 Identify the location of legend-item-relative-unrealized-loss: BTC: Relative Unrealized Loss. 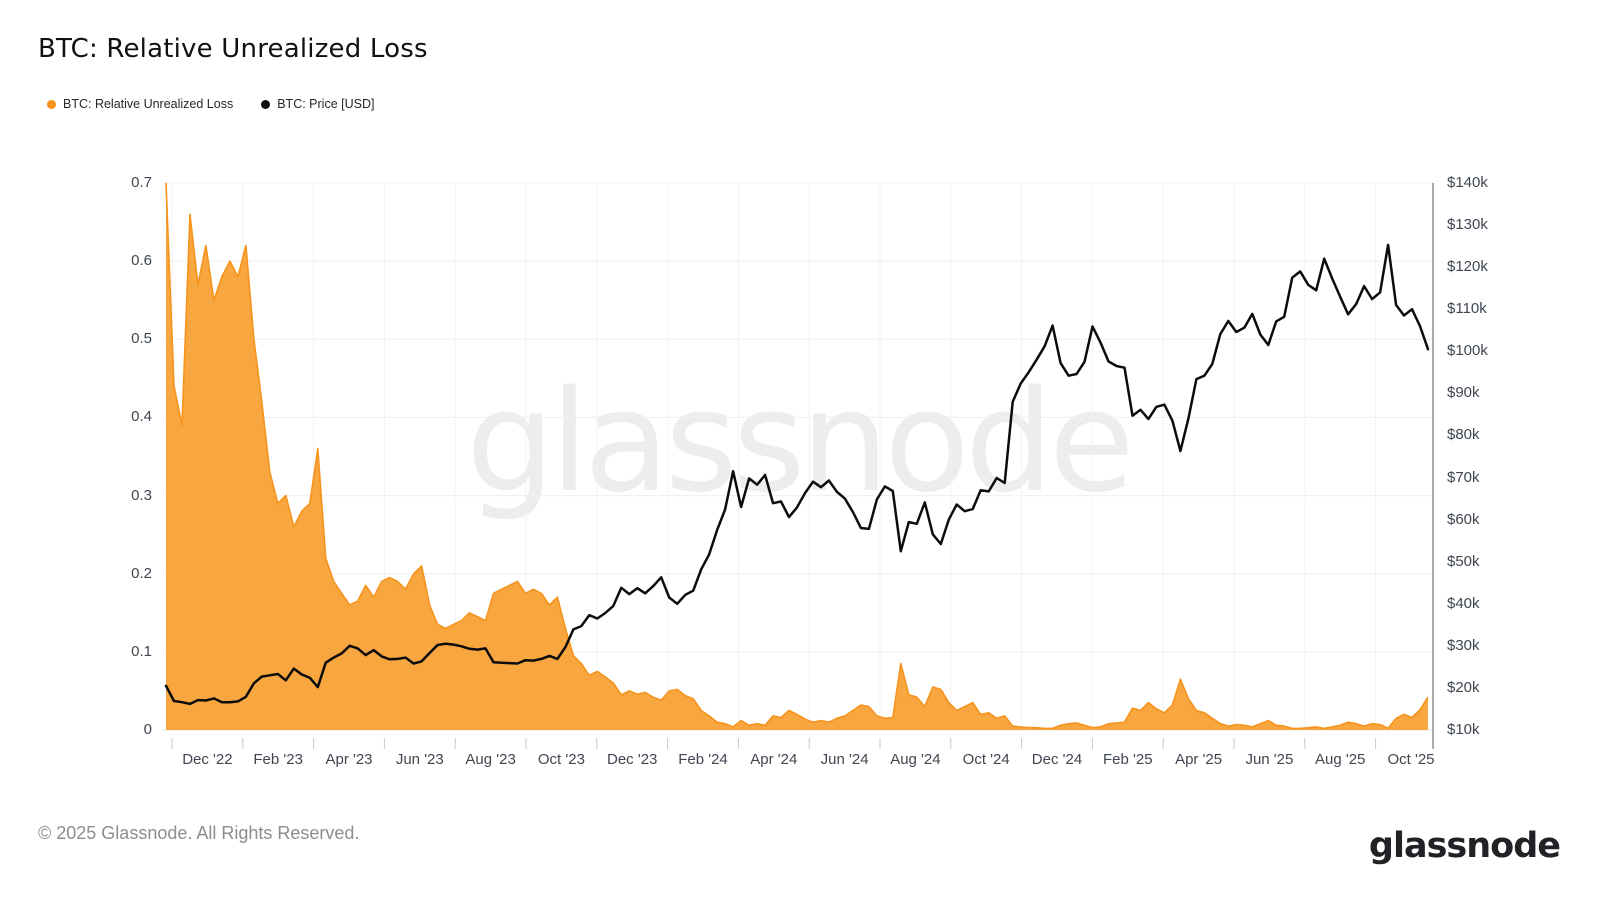
(140, 104).